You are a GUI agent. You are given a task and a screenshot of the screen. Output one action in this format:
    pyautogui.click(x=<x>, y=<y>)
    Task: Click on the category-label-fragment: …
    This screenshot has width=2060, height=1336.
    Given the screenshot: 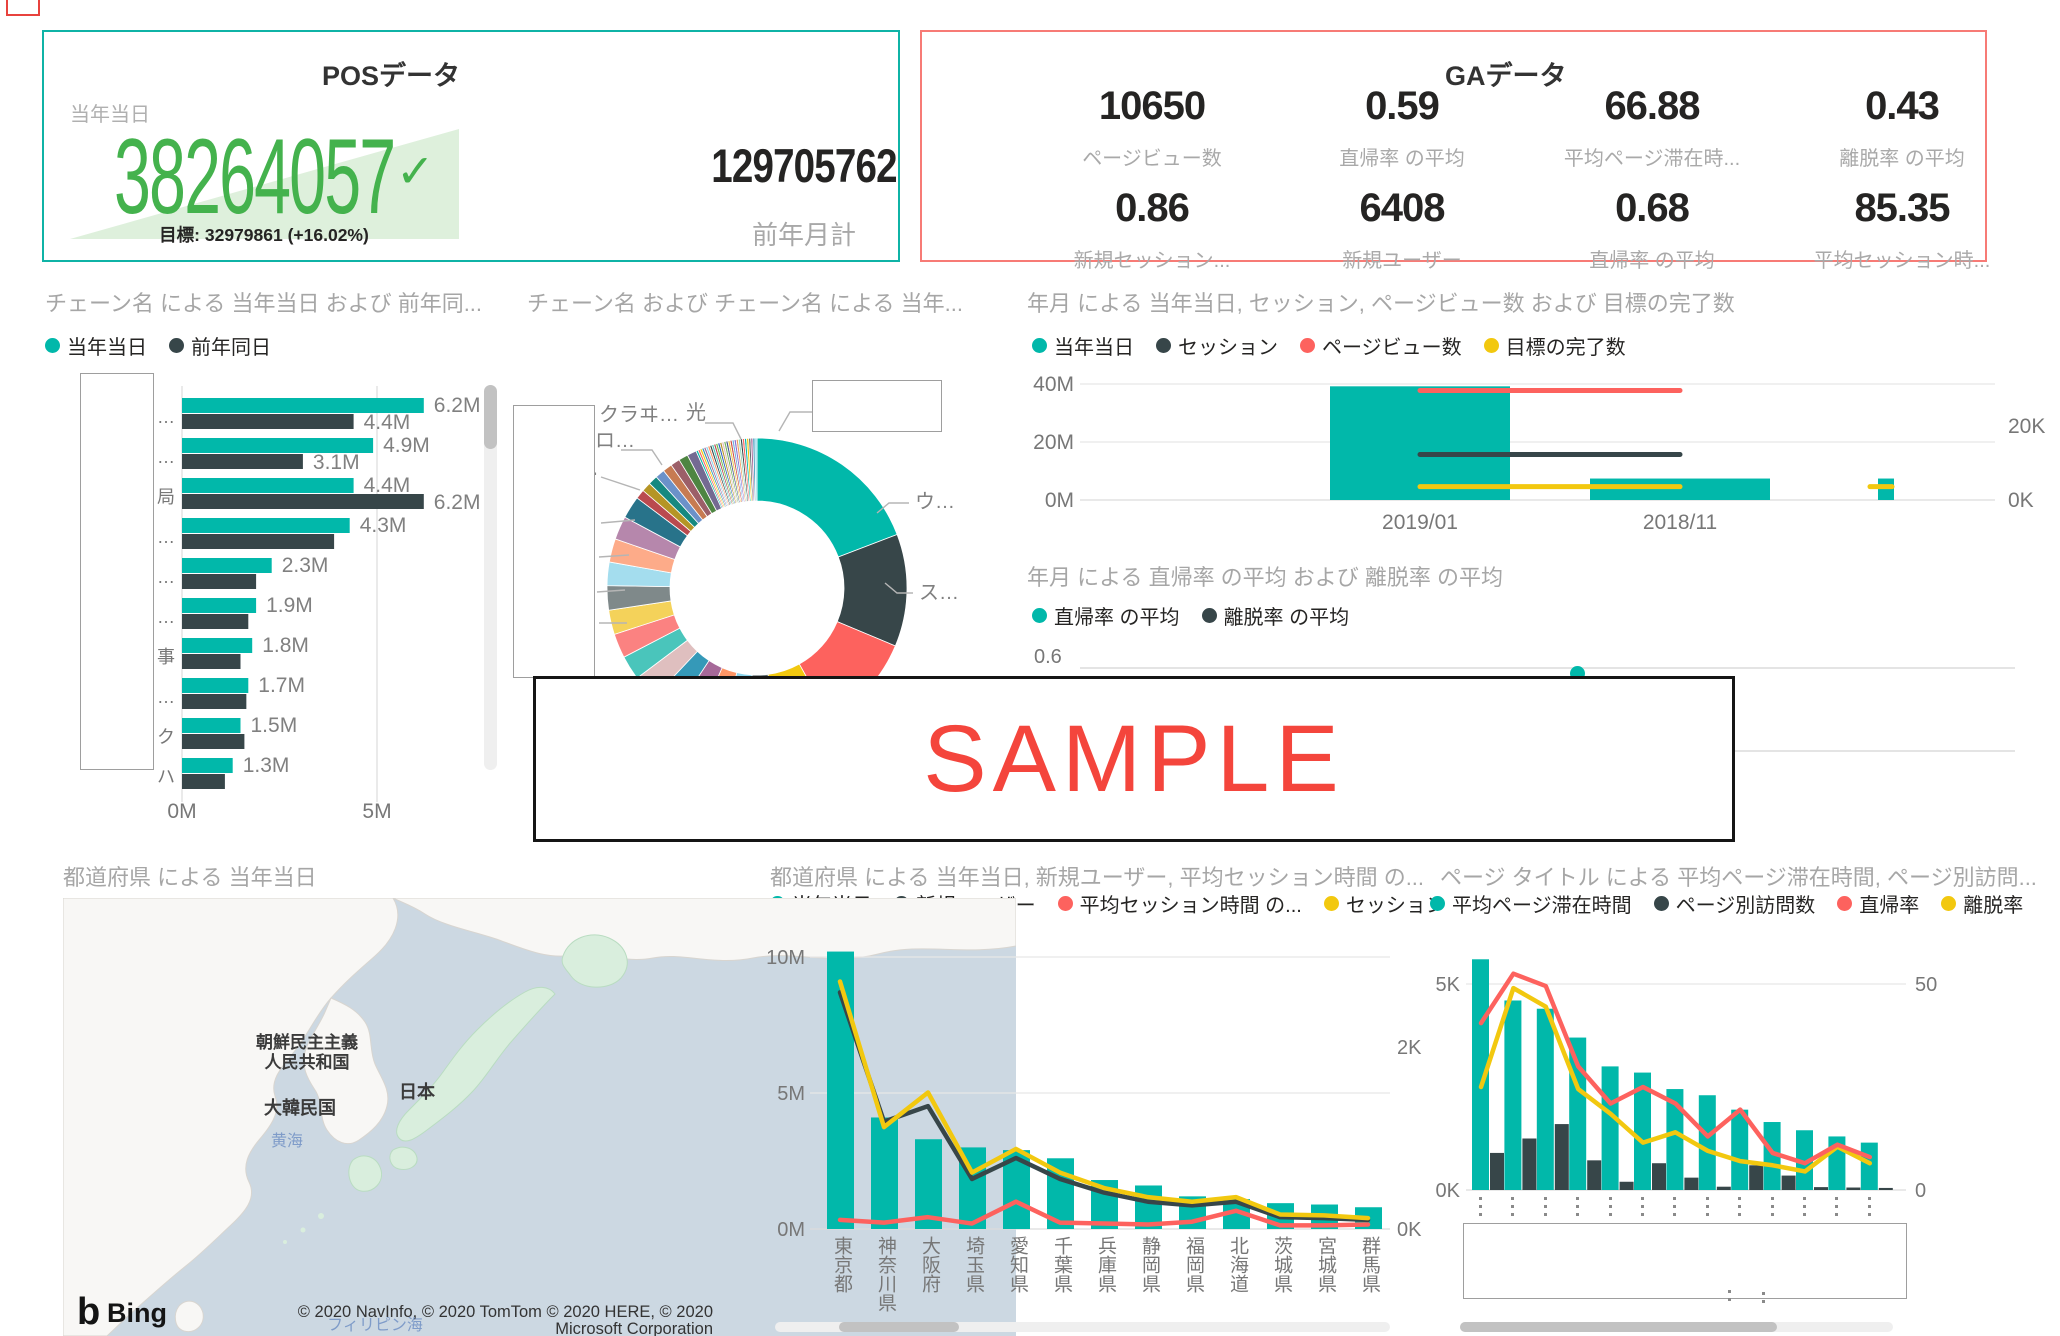 What is the action you would take?
    pyautogui.click(x=166, y=417)
    